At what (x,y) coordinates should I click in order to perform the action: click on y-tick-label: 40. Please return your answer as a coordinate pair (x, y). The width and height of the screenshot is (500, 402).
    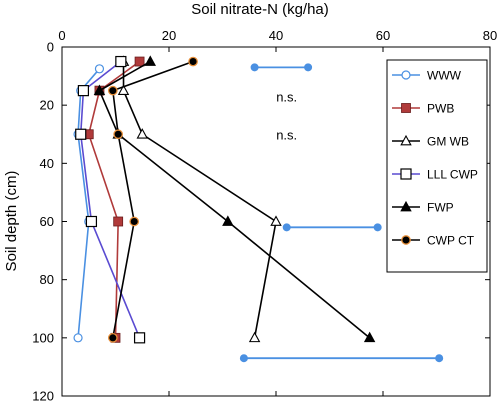
    Looking at the image, I should click on (47, 163).